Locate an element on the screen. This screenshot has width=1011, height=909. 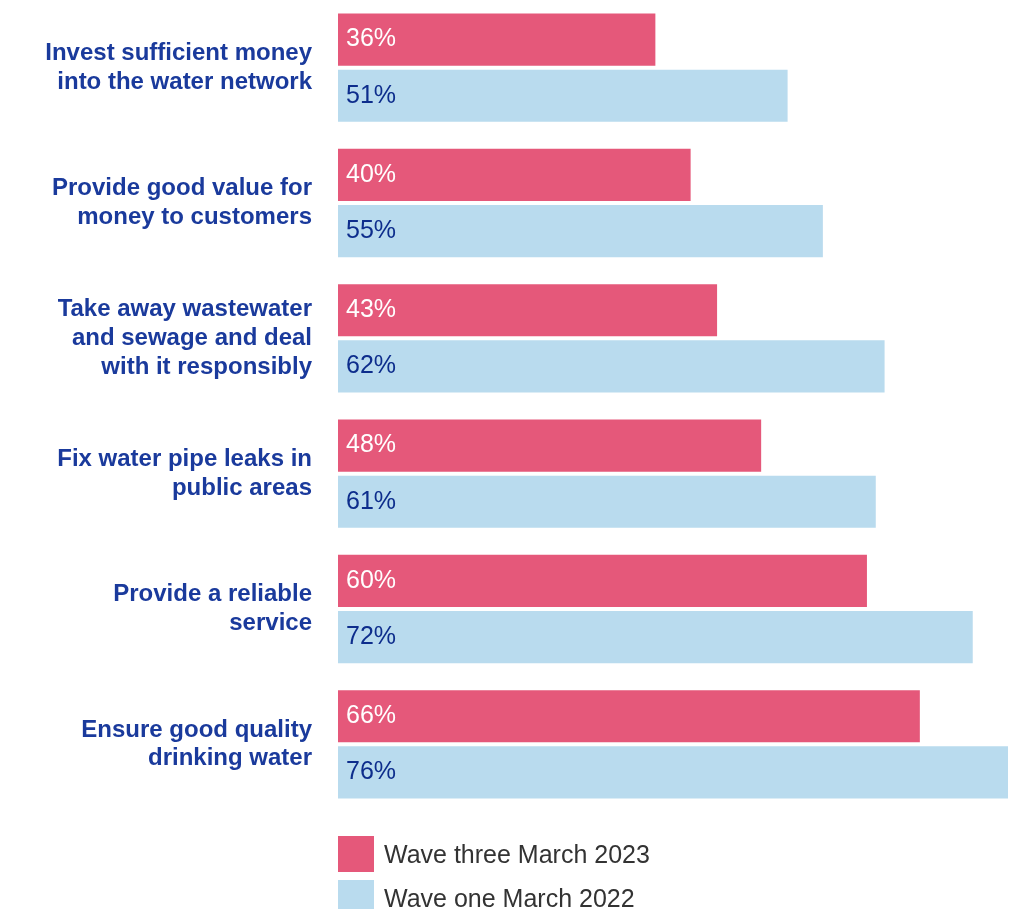
legend-label: Wave three March 2023 is located at coordinates (517, 854).